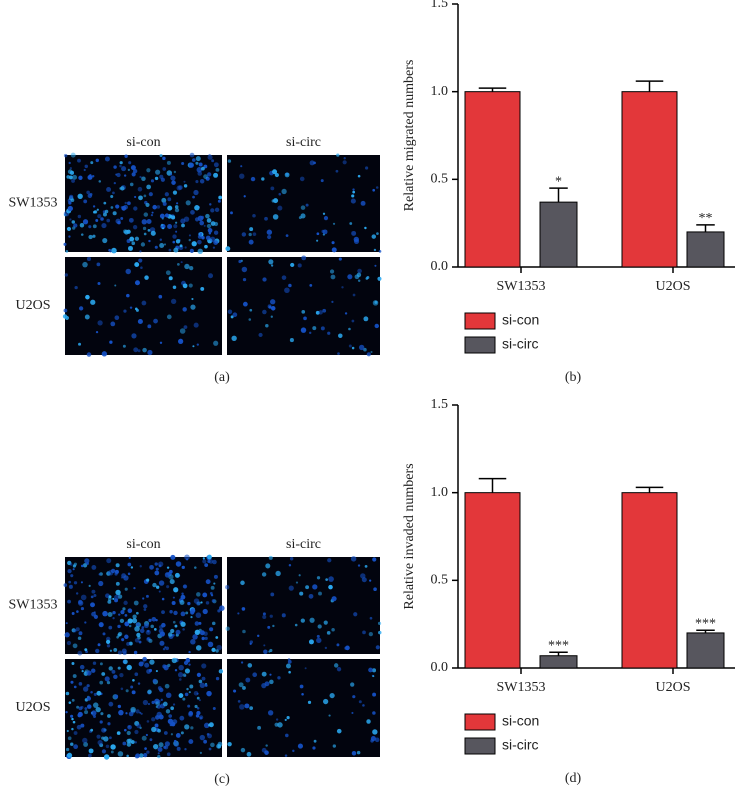 Image resolution: width=747 pixels, height=786 pixels. Describe the element at coordinates (520, 344) in the screenshot. I see `legend-label: si-circ` at that location.